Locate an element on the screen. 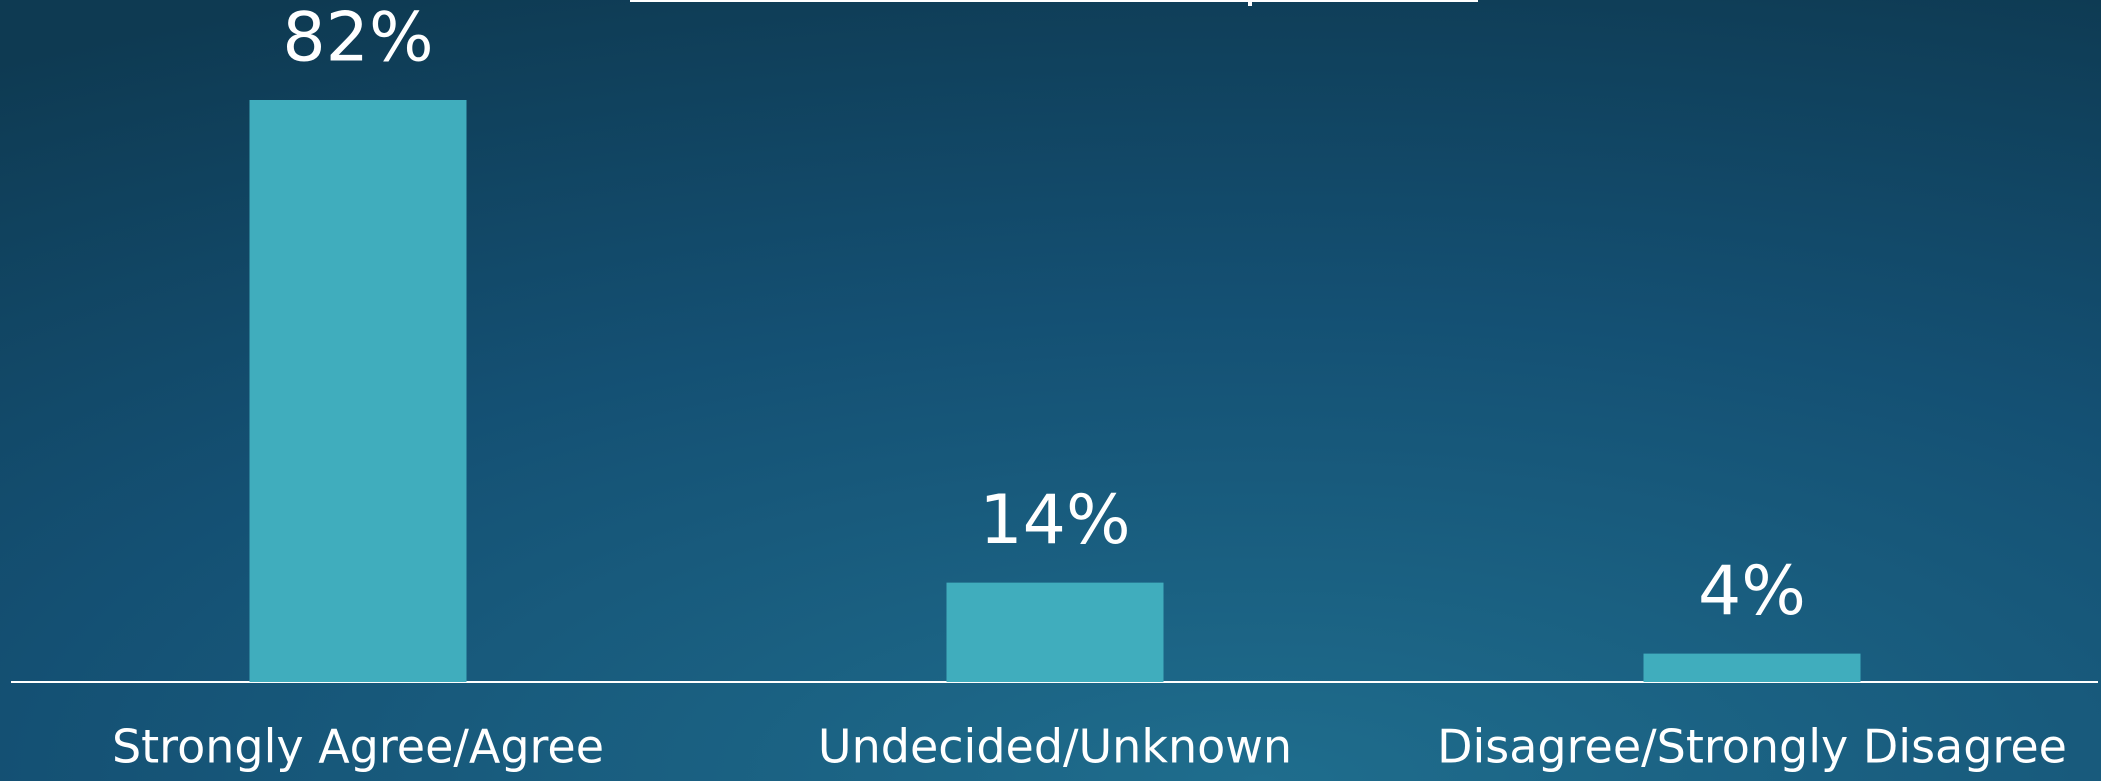 Image resolution: width=2101 pixels, height=781 pixels. x-tick-label: Disagree/Strongly Disagree is located at coordinates (1752, 747).